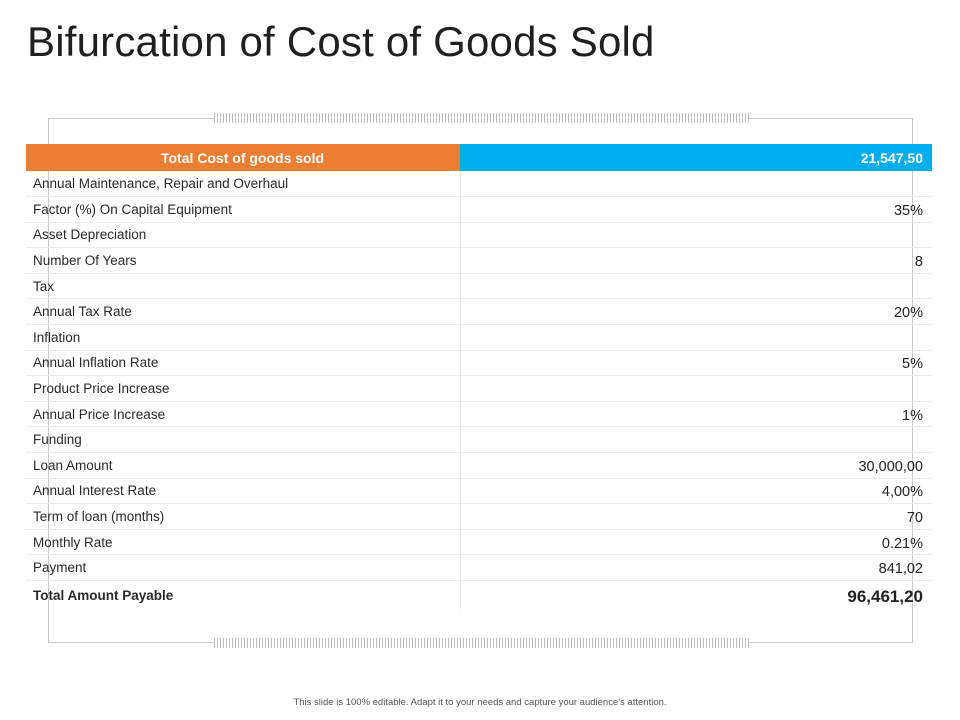 The height and width of the screenshot is (720, 960). What do you see at coordinates (243, 184) in the screenshot?
I see `row-label: Annual Maintenance, Repair and Overhaul` at bounding box center [243, 184].